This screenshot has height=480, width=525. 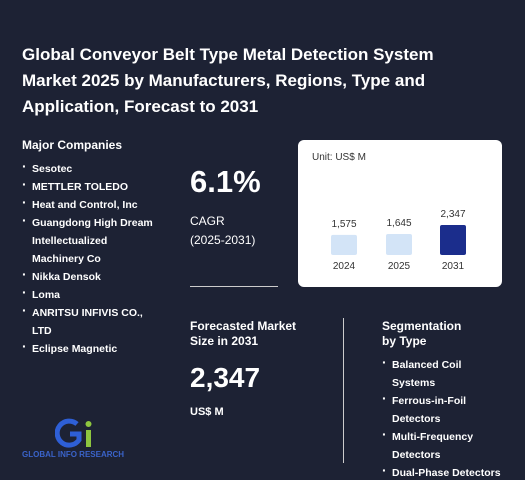 I want to click on company: Sesotec, so click(x=92, y=167).